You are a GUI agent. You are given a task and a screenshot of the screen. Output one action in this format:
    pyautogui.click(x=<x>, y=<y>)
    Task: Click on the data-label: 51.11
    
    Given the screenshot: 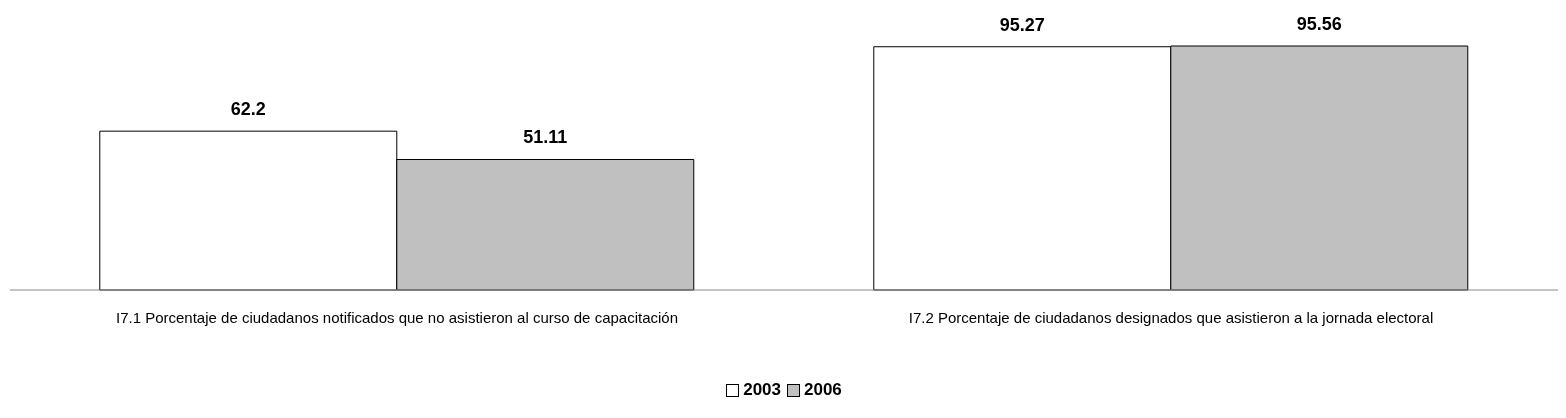 What is the action you would take?
    pyautogui.click(x=545, y=137)
    